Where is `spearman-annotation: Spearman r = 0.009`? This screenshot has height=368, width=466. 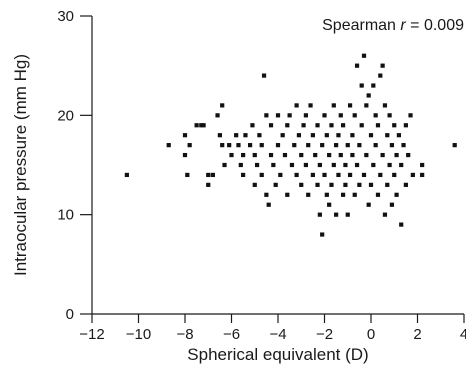
spearman-annotation: Spearman r = 0.009 is located at coordinates (393, 25).